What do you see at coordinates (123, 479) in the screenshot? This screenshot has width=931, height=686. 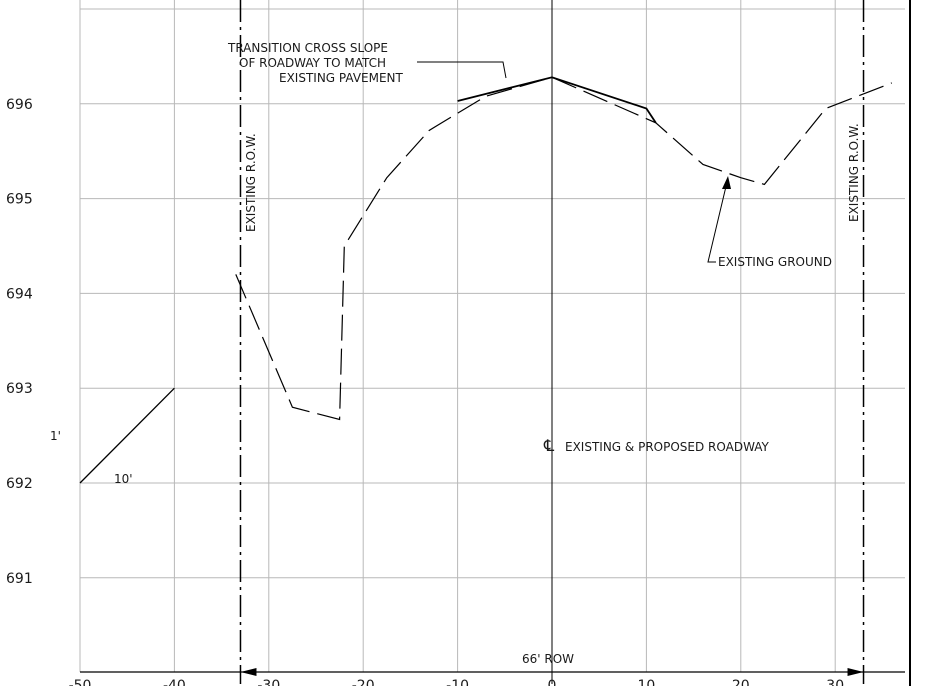 I see `slope-run-label: 10'` at bounding box center [123, 479].